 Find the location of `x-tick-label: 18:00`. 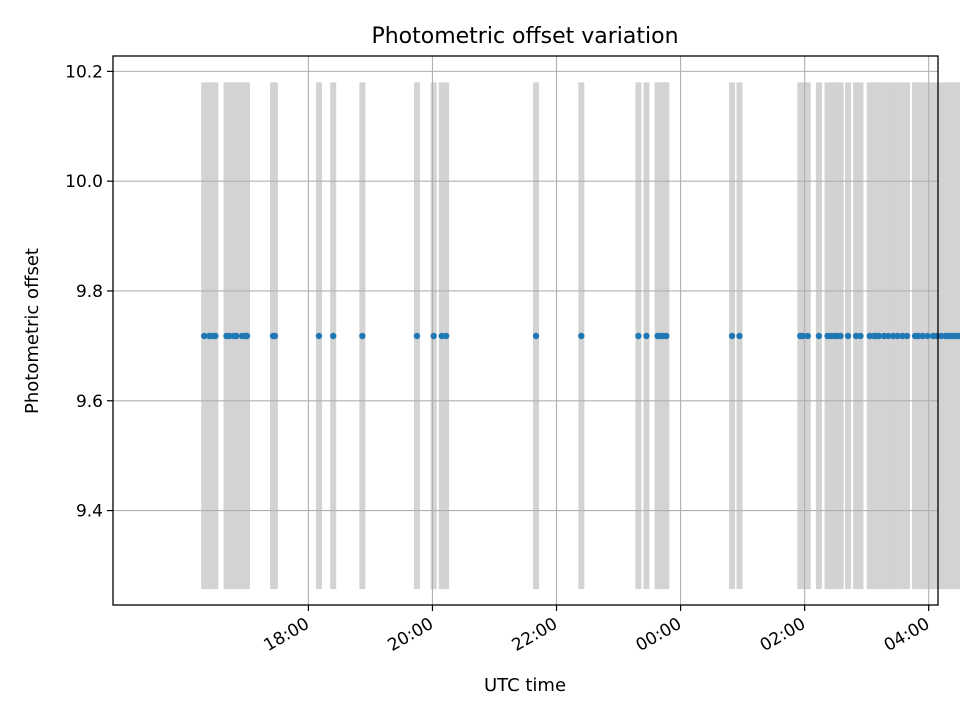

x-tick-label: 18:00 is located at coordinates (286, 635).